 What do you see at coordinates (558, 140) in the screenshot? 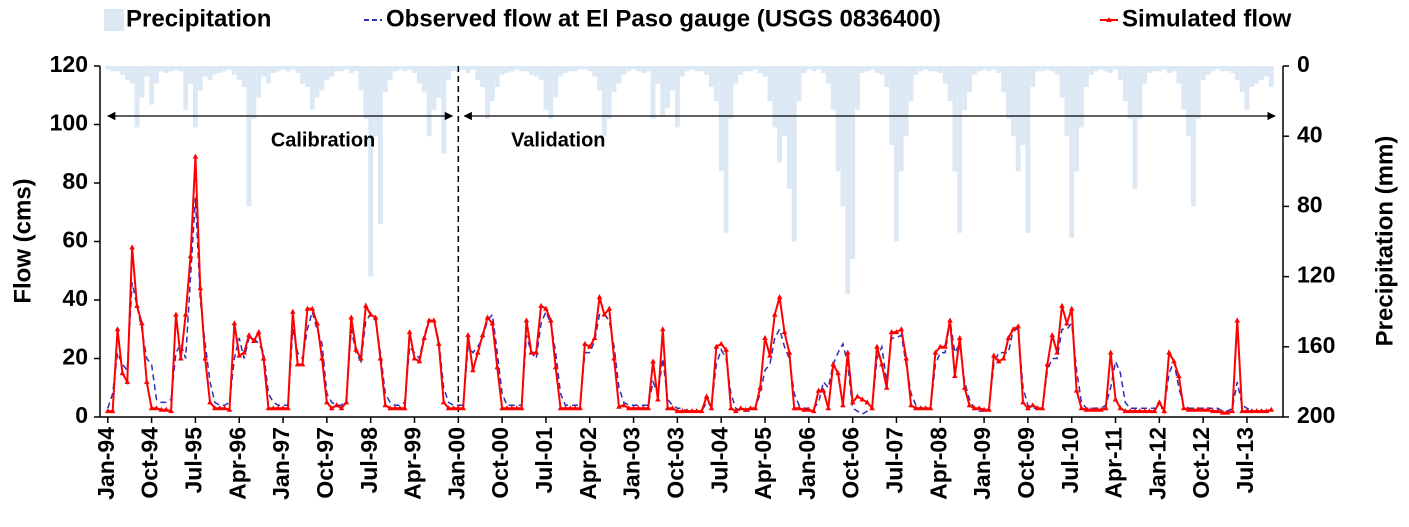
I see `annotation: Validation` at bounding box center [558, 140].